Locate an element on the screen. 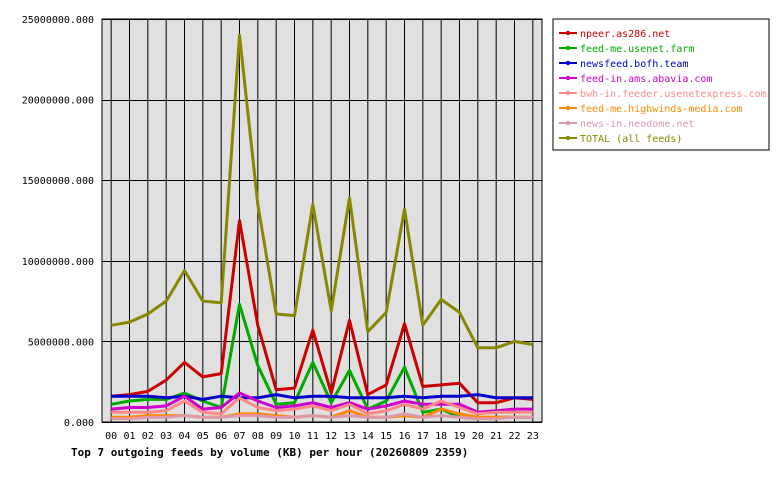  y-tick-label: 15000000.000 is located at coordinates (58, 181).